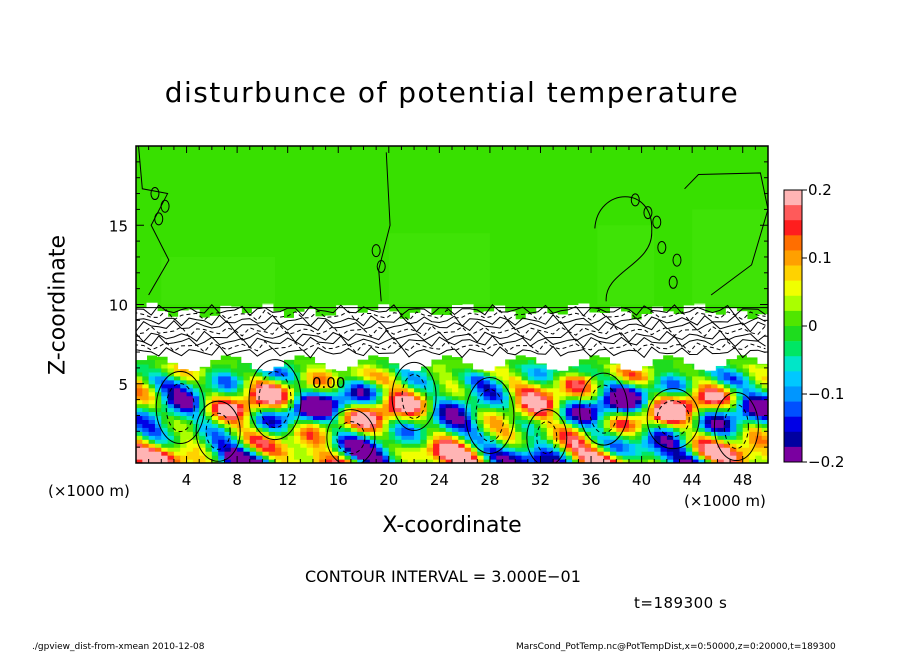 This screenshot has height=654, width=904. I want to click on contour-line, so click(451, 310).